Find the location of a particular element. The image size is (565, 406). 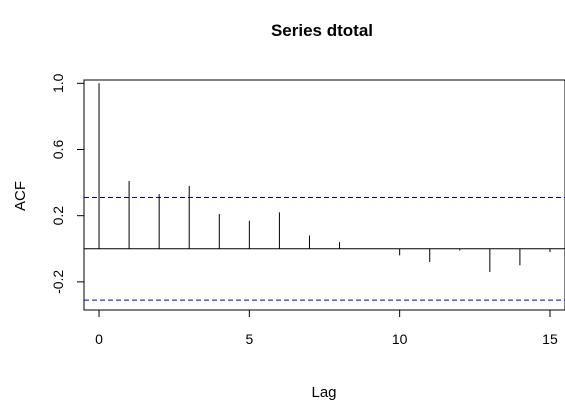

x-tick-label: 0 is located at coordinates (99, 339).